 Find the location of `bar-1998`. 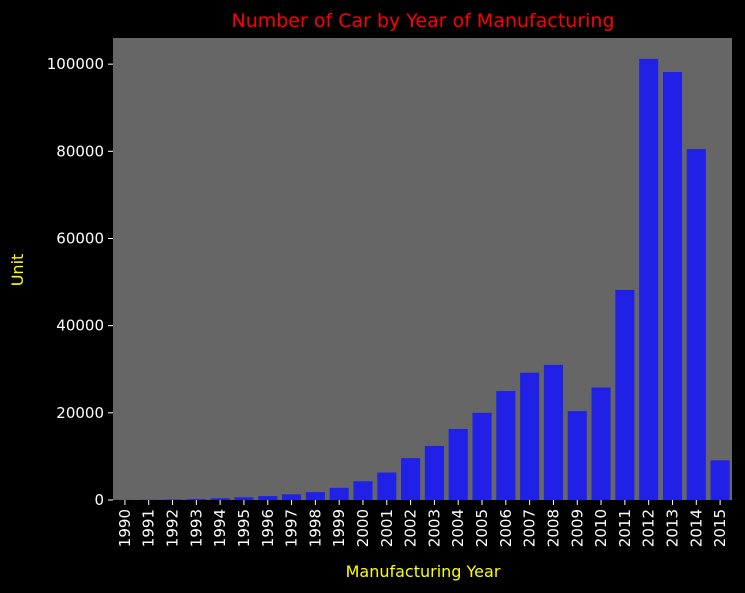

bar-1998 is located at coordinates (315, 496).